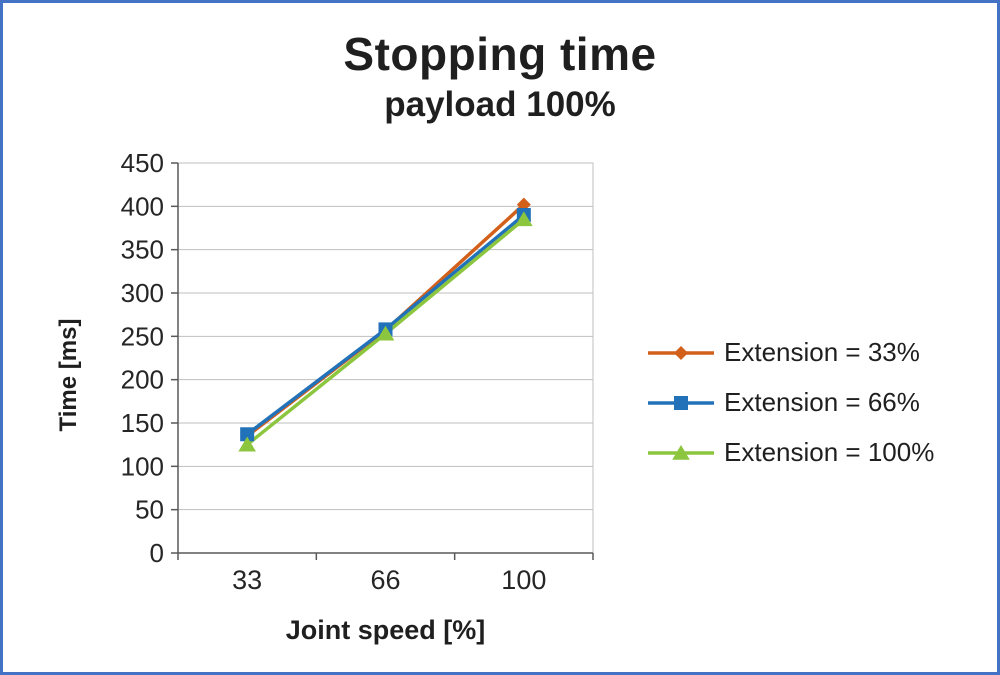  I want to click on x-tick-label: 100, so click(523, 580).